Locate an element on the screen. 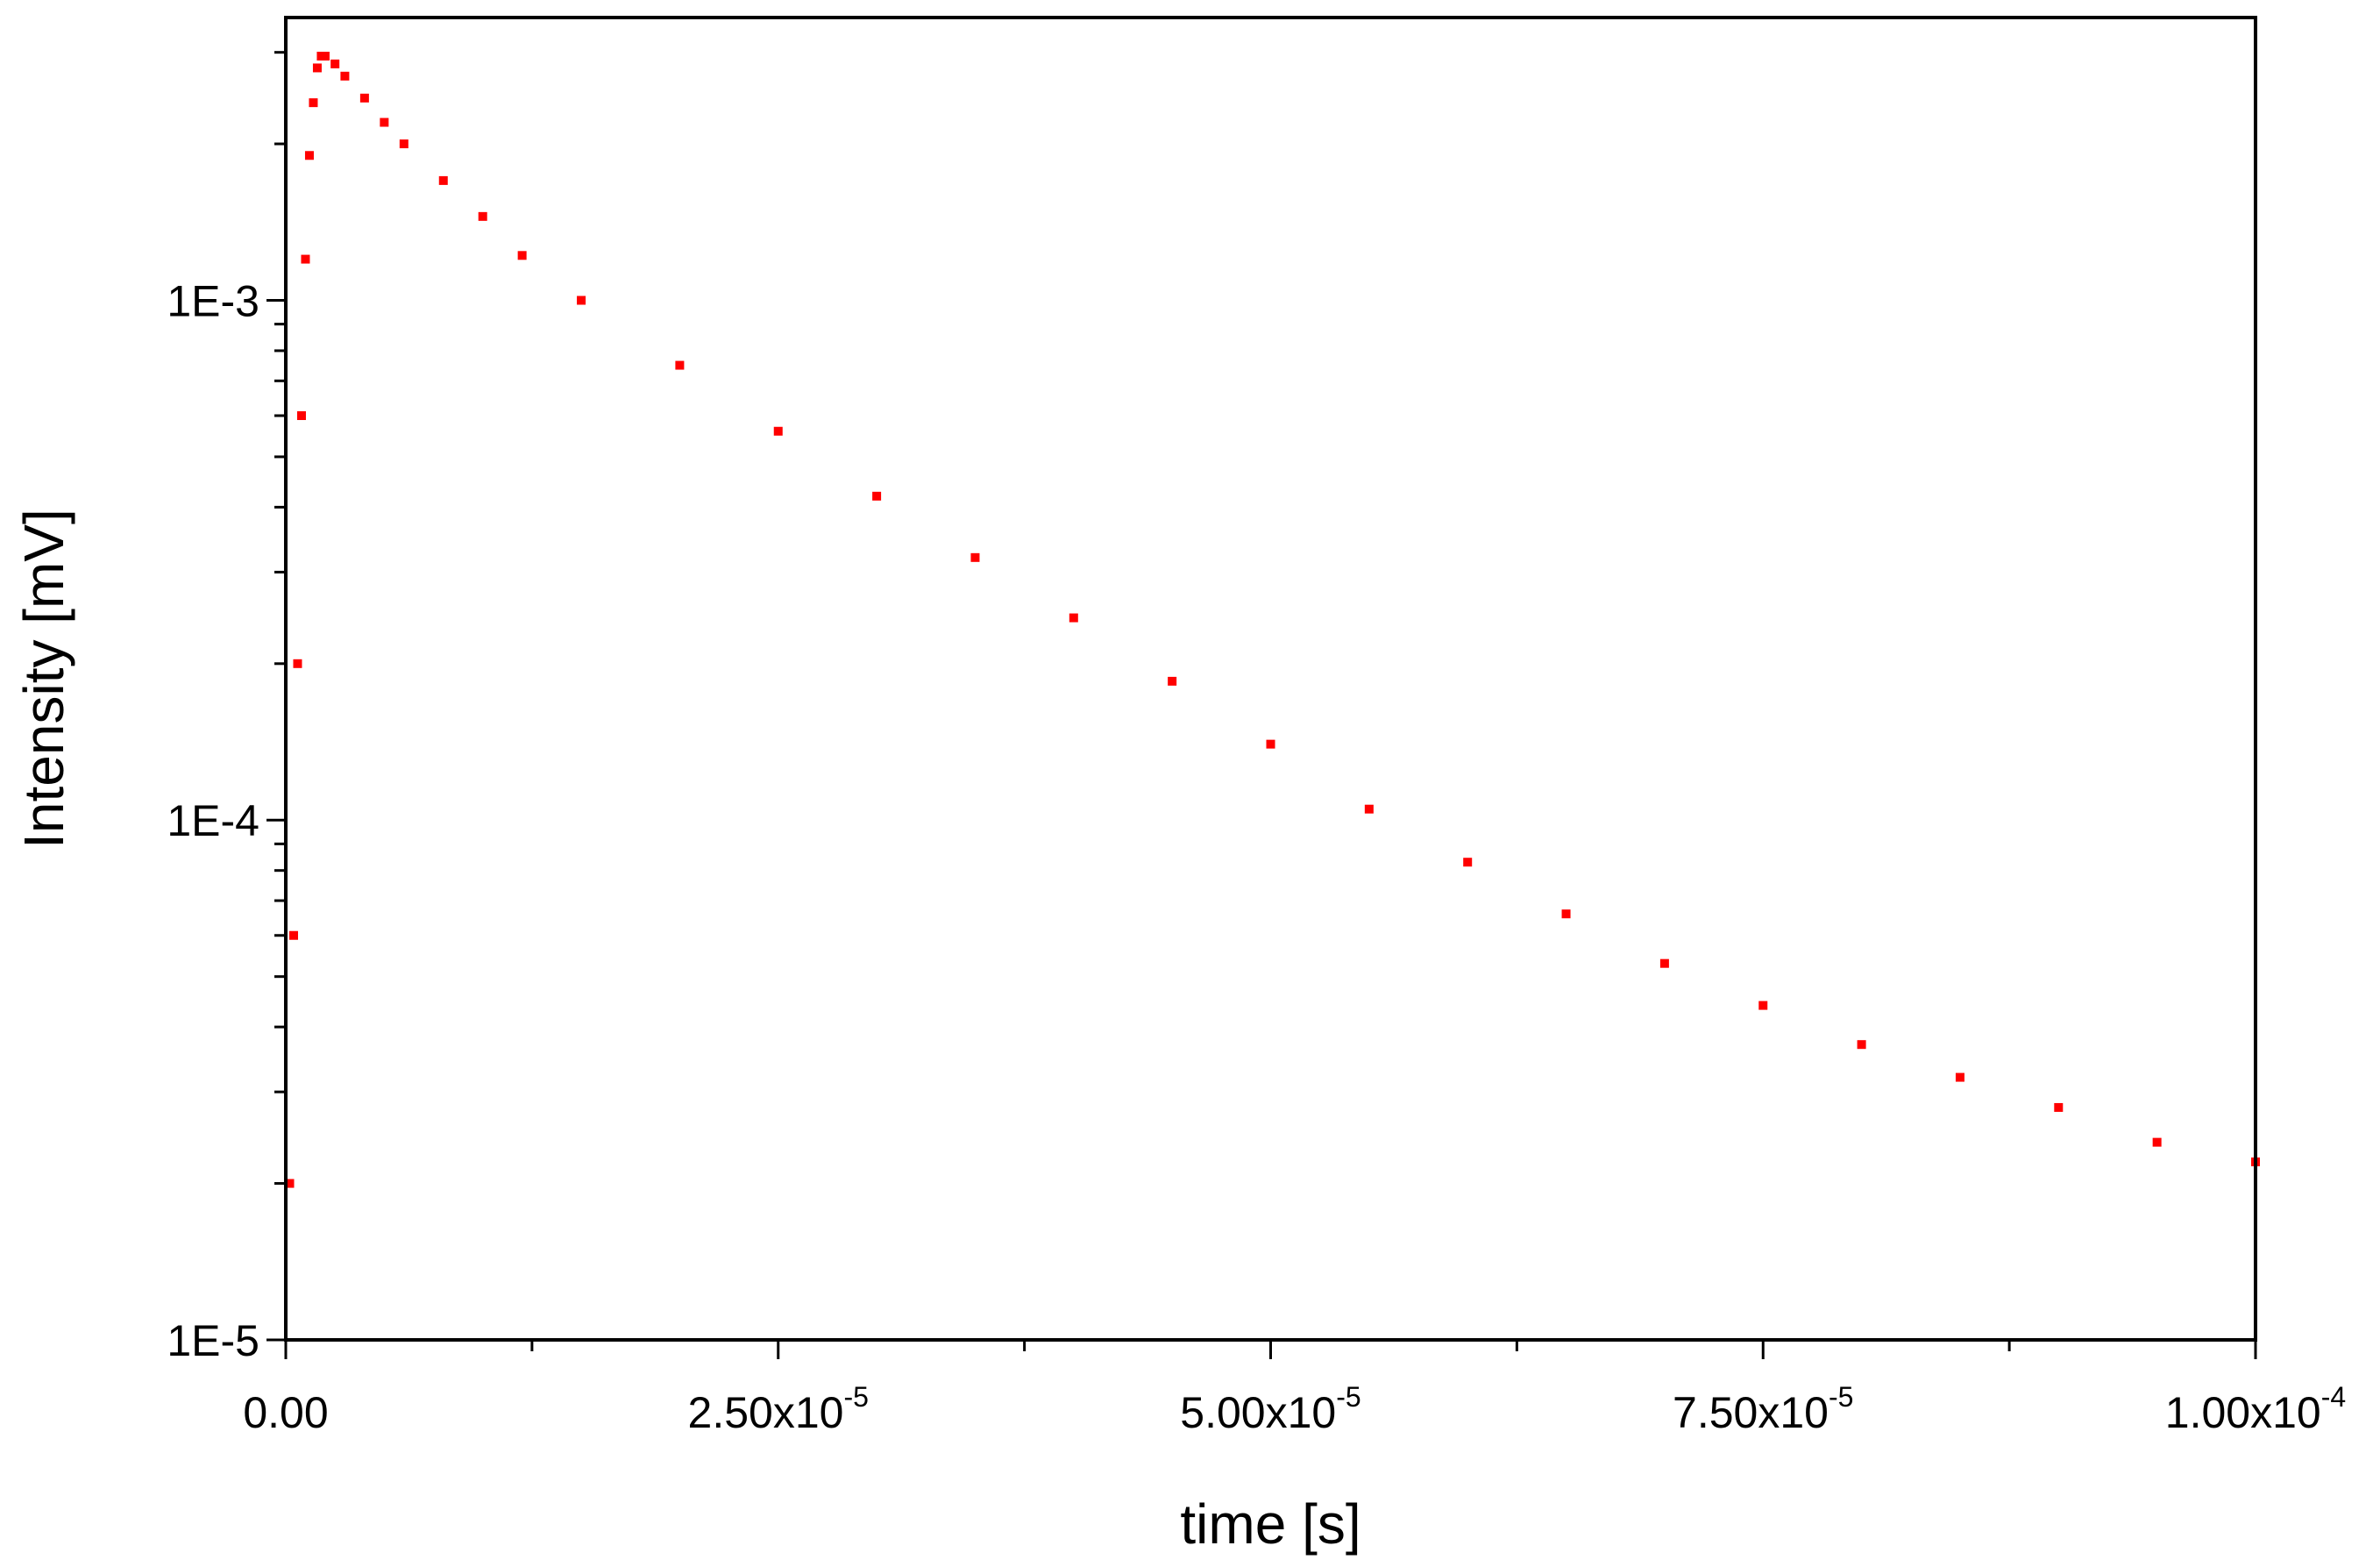 The width and height of the screenshot is (2380, 1567). y-axis-title: Intensity [mV] is located at coordinates (43, 679).